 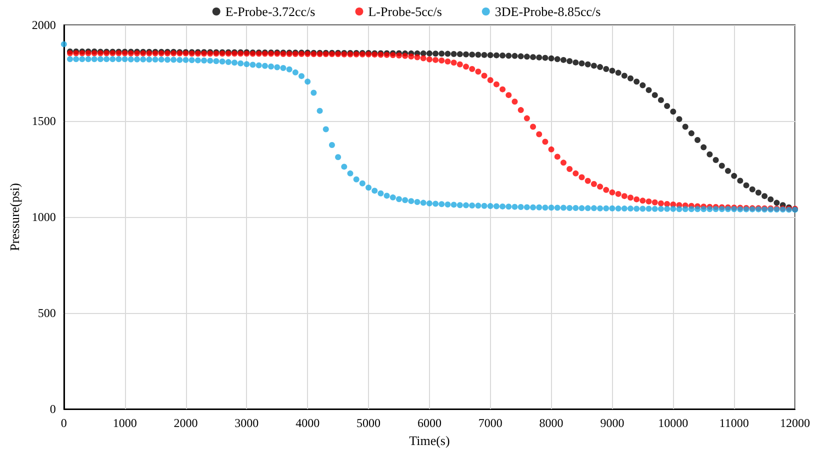 What do you see at coordinates (186, 423) in the screenshot?
I see `x-tick-label: 2000` at bounding box center [186, 423].